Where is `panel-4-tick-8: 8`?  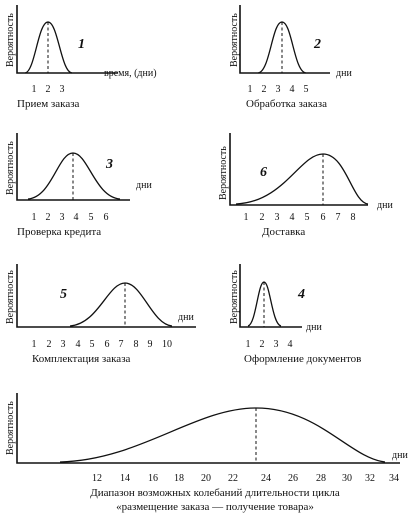 panel-4-tick-8: 8 is located at coordinates (353, 217).